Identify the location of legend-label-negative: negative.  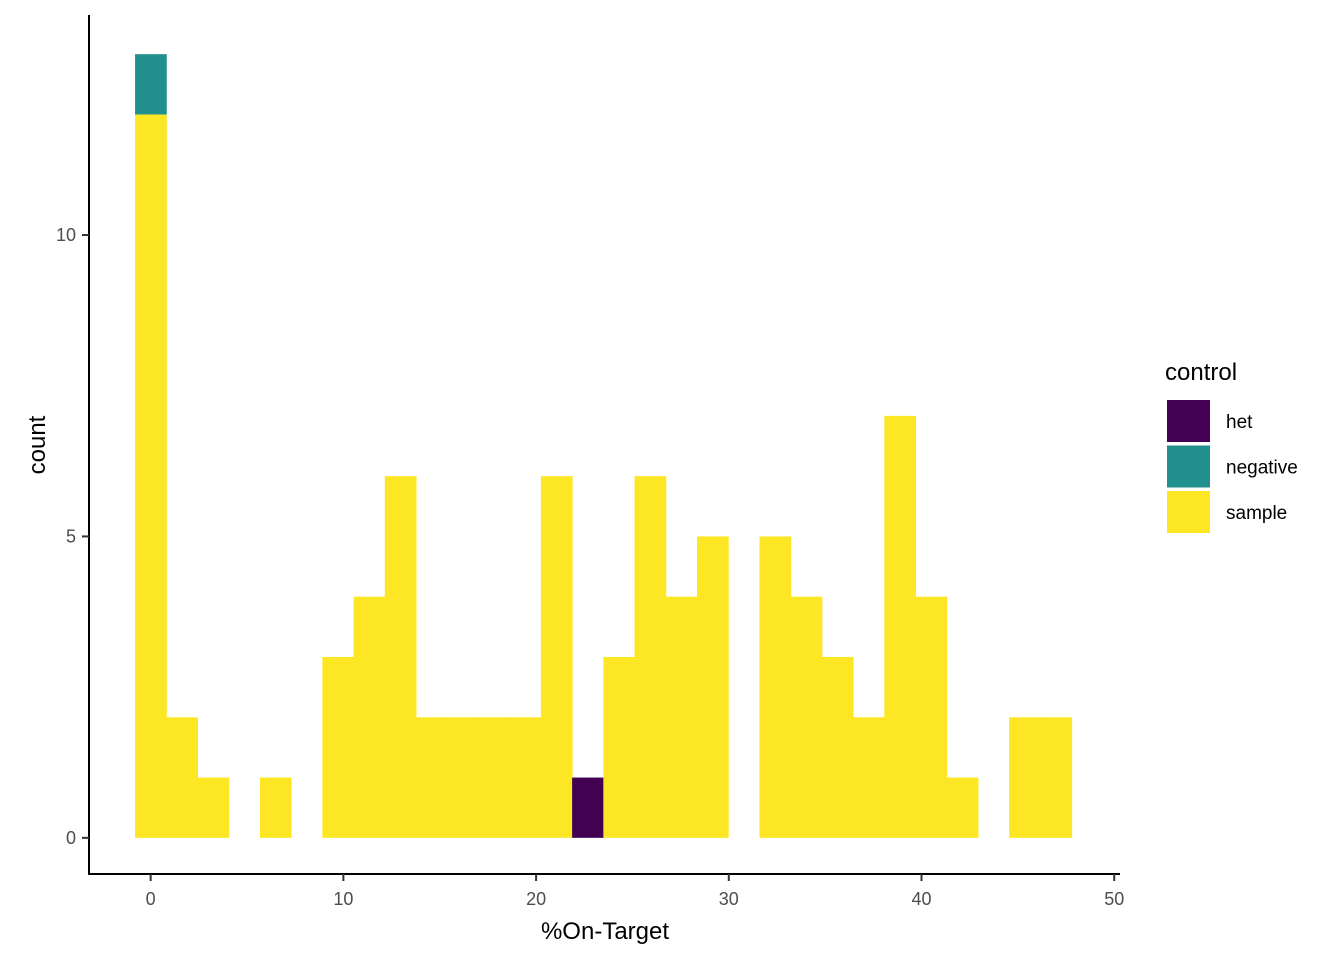
(1262, 468).